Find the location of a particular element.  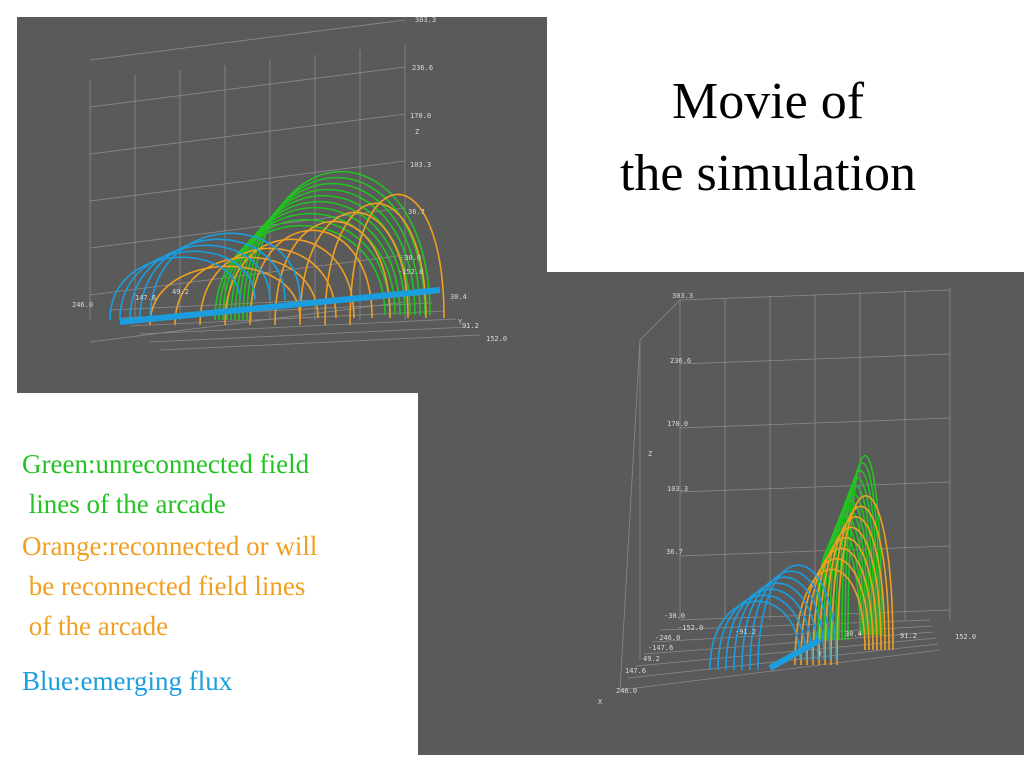

title-line: the simulation is located at coordinates (768, 173).